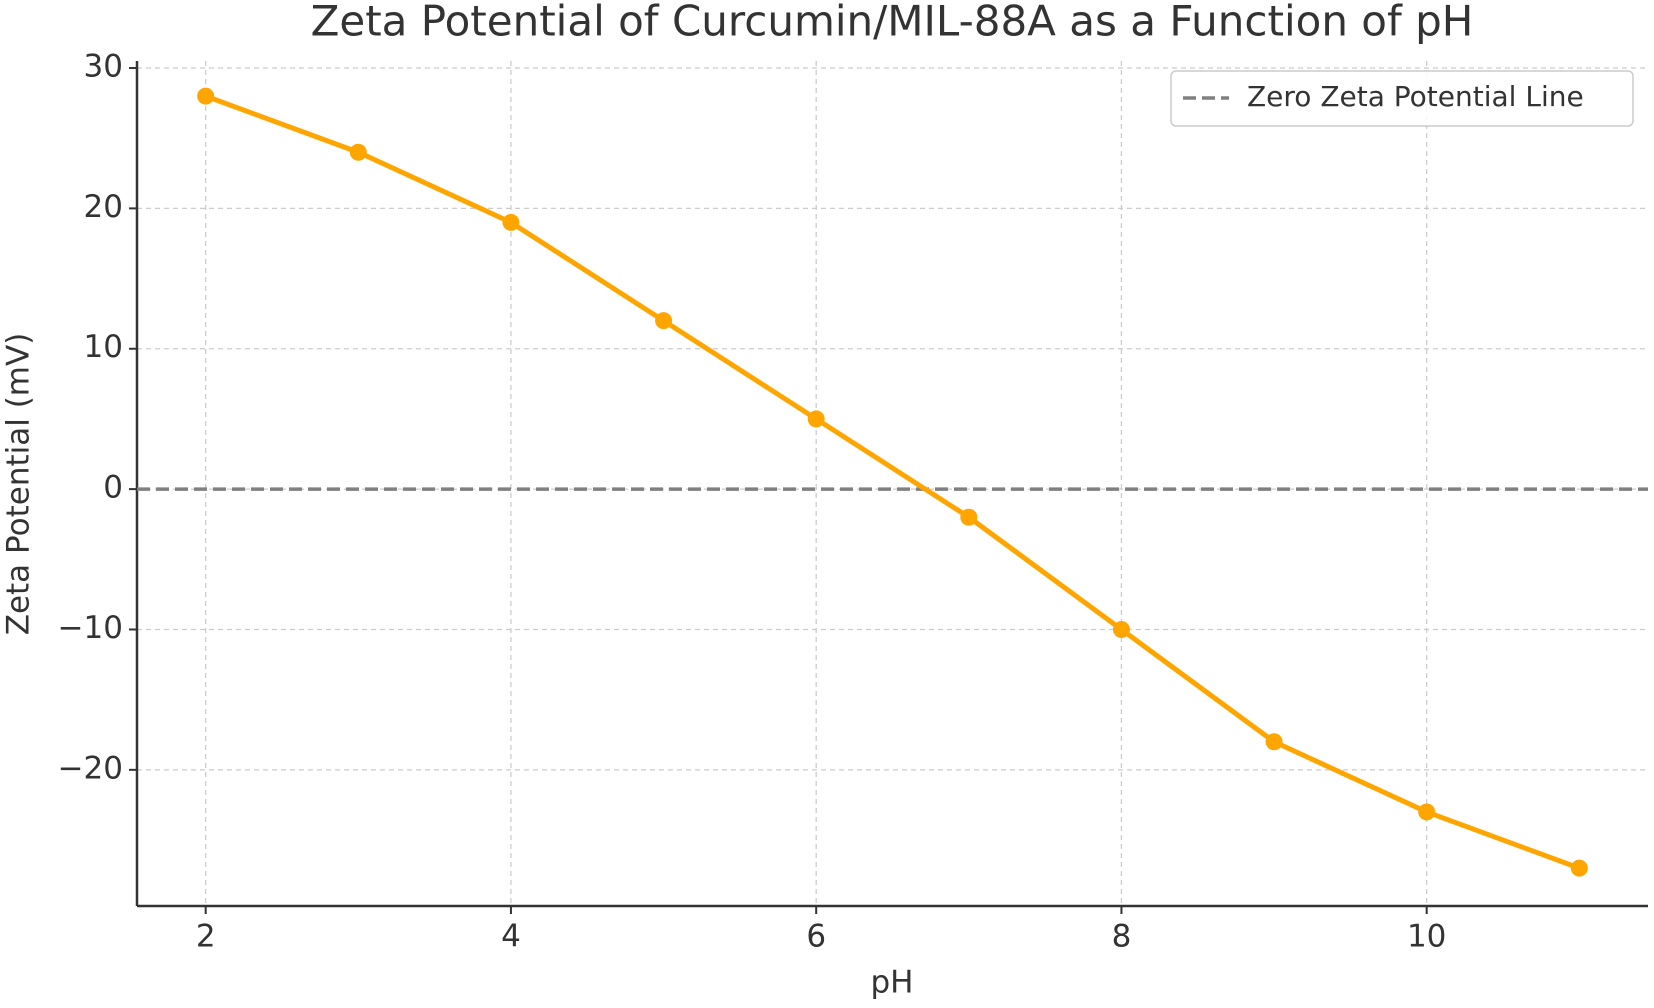 The width and height of the screenshot is (1654, 1008). Describe the element at coordinates (511, 937) in the screenshot. I see `x-tick-label: 4` at that location.